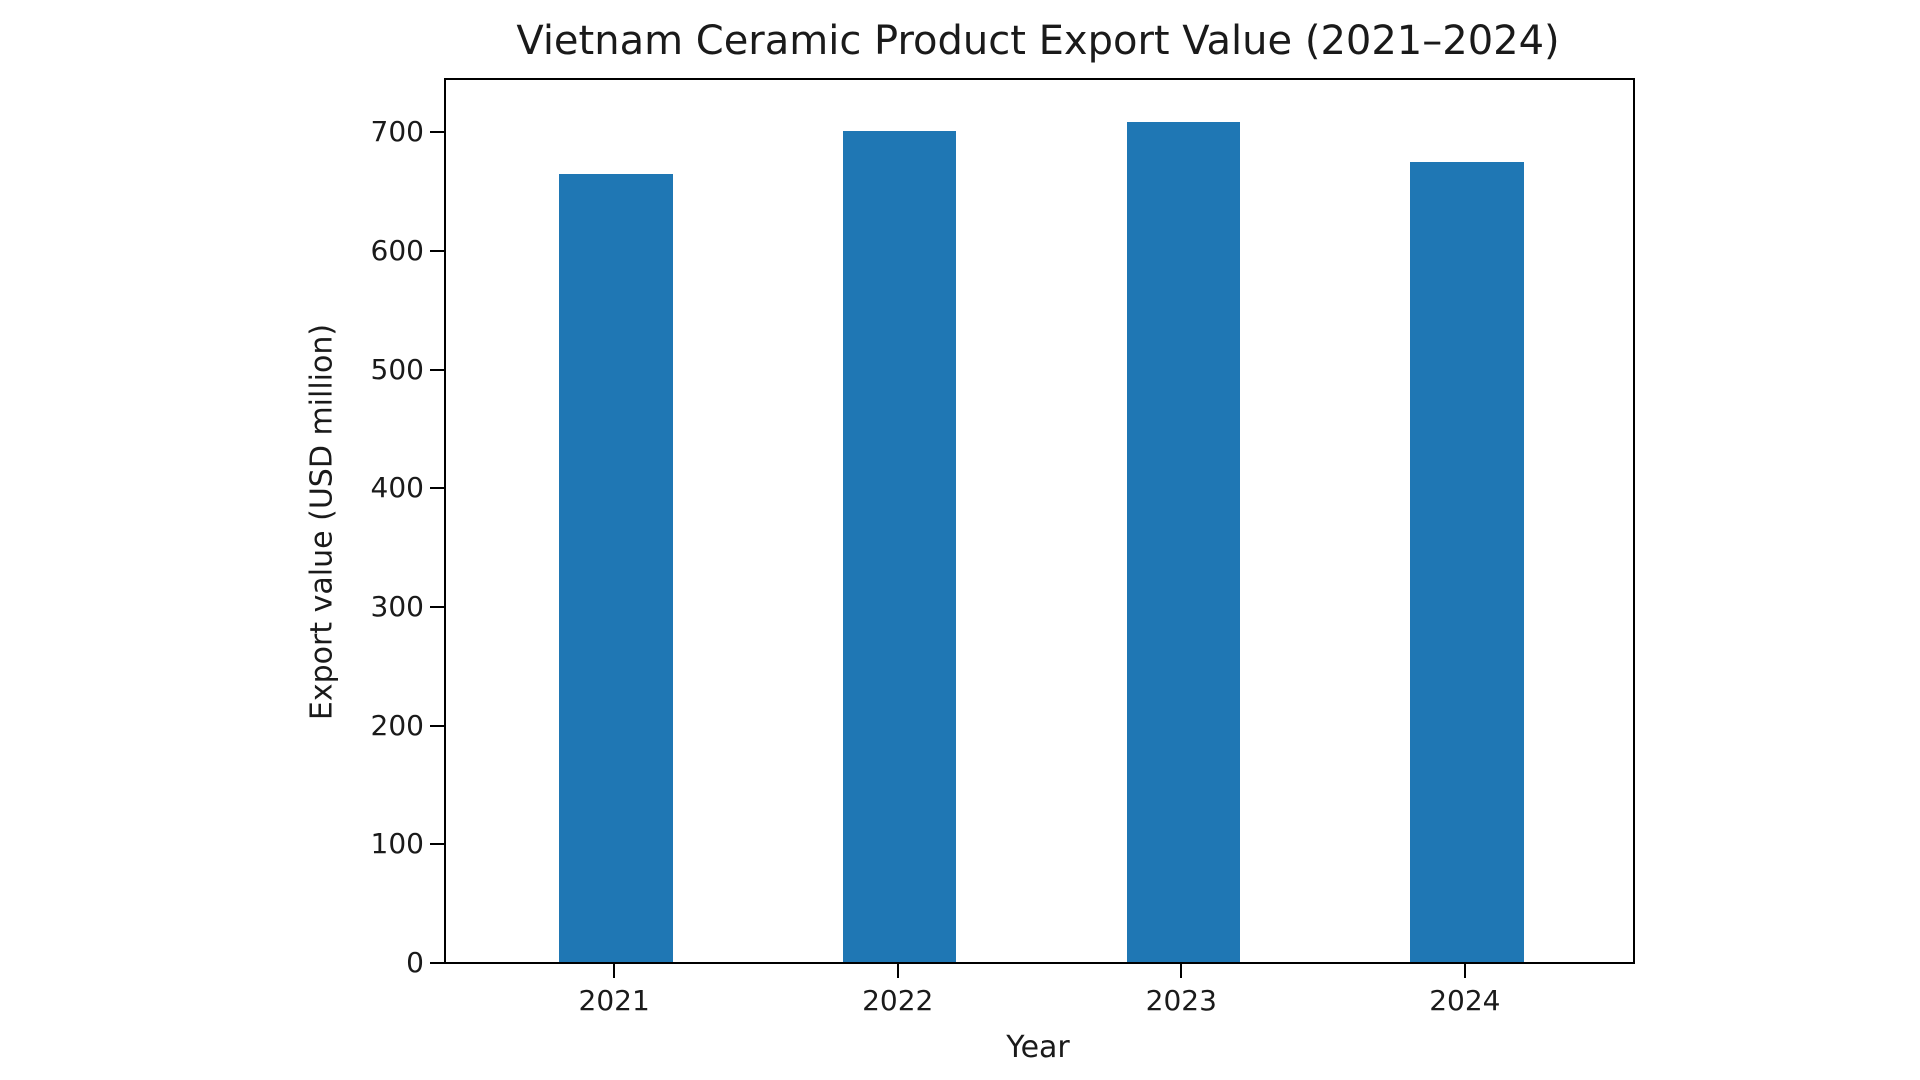 This screenshot has width=1920, height=1080. Describe the element at coordinates (415, 962) in the screenshot. I see `y-tick-label: 0` at that location.